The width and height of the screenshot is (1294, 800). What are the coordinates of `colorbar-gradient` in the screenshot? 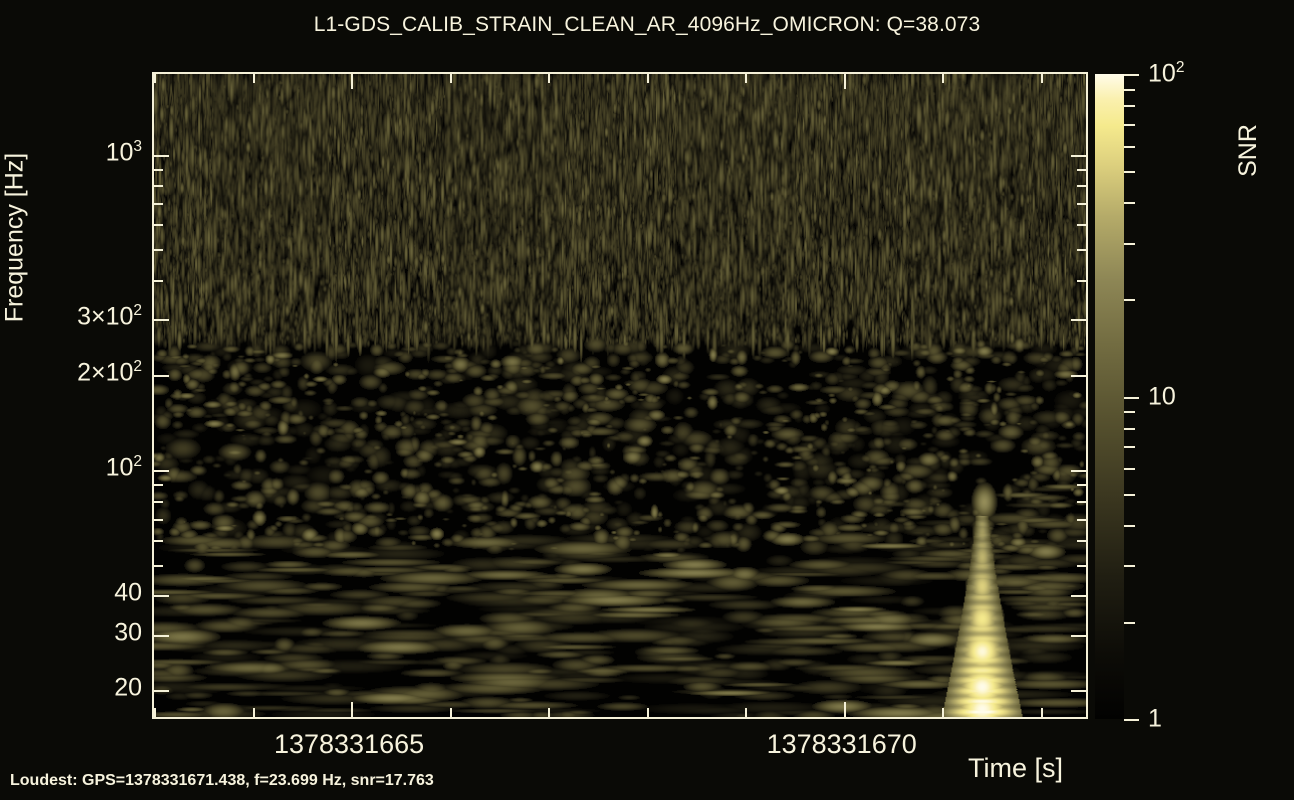 It's located at (1109, 396).